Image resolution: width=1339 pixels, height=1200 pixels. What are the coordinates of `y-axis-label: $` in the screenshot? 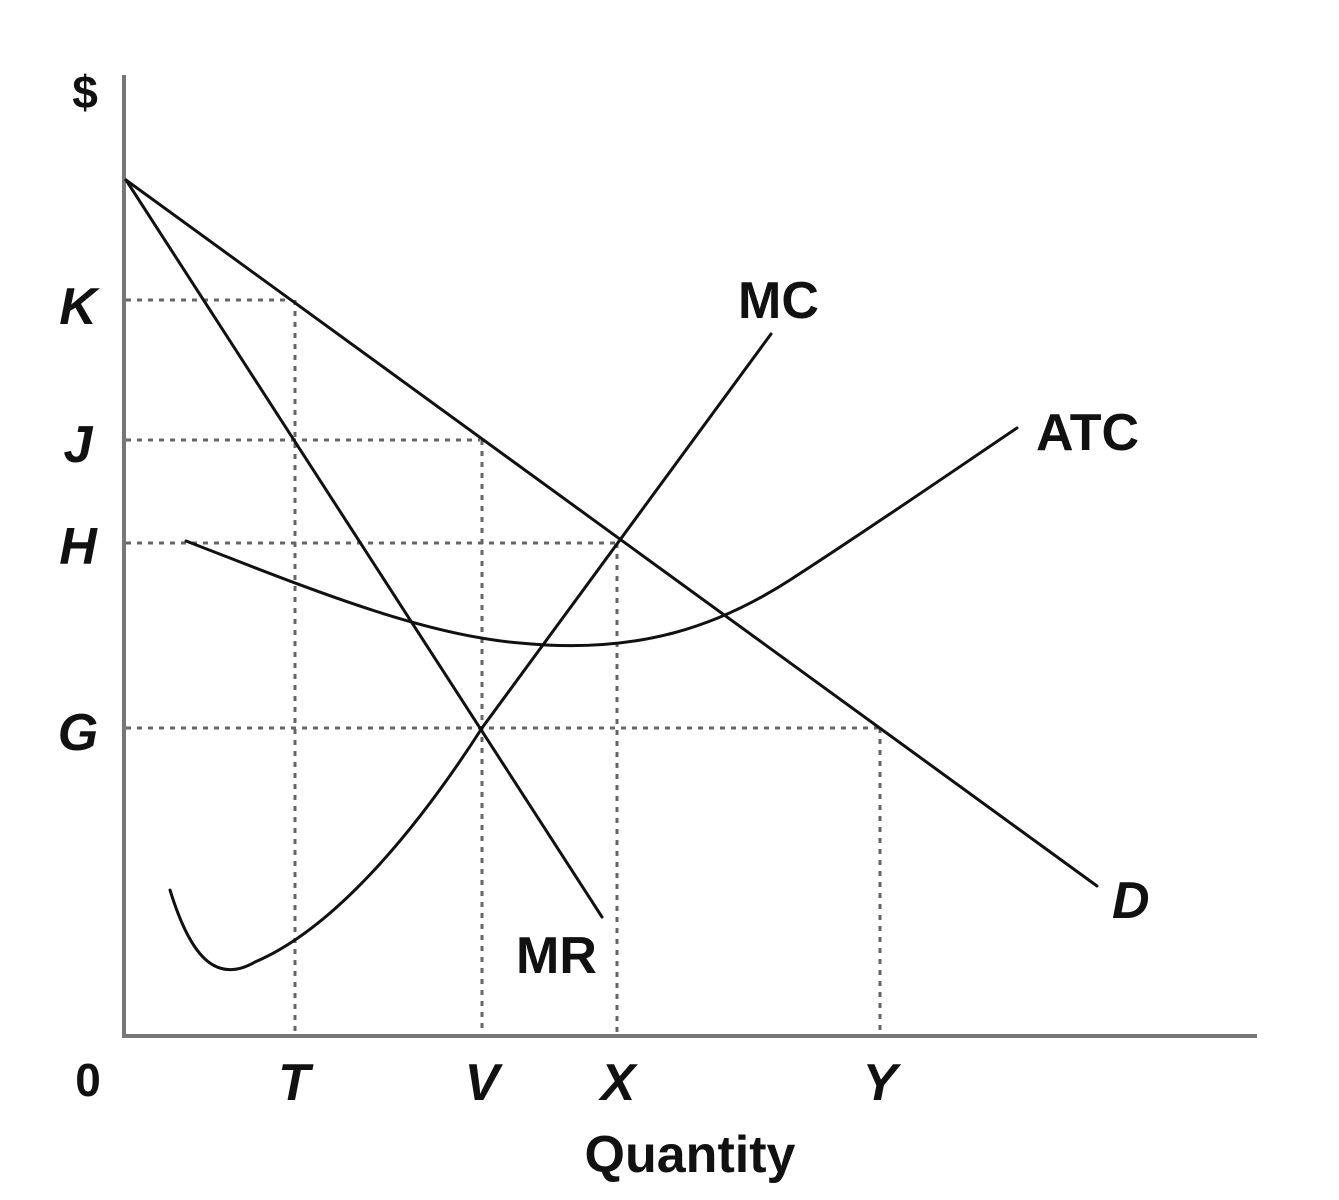 It's located at (85, 92).